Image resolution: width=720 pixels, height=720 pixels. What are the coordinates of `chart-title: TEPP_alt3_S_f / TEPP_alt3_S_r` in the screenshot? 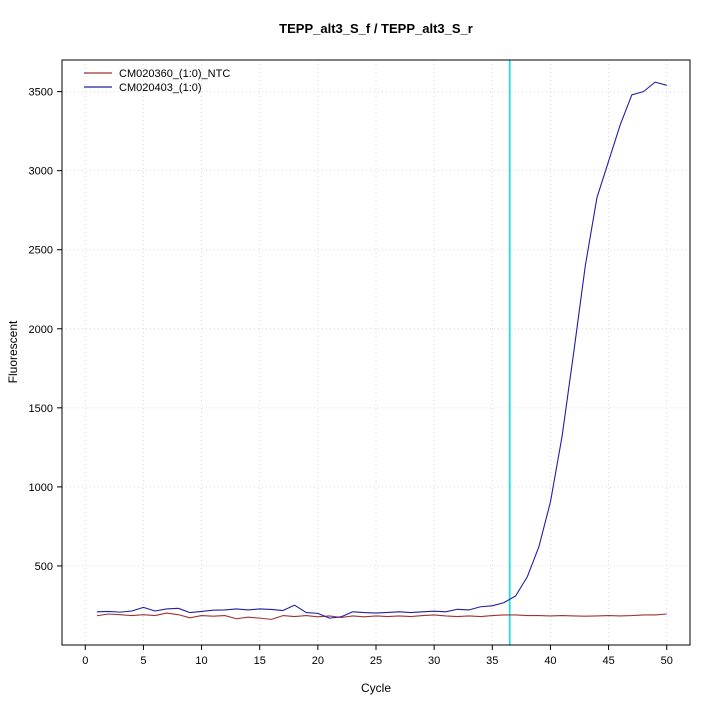 It's located at (376, 28).